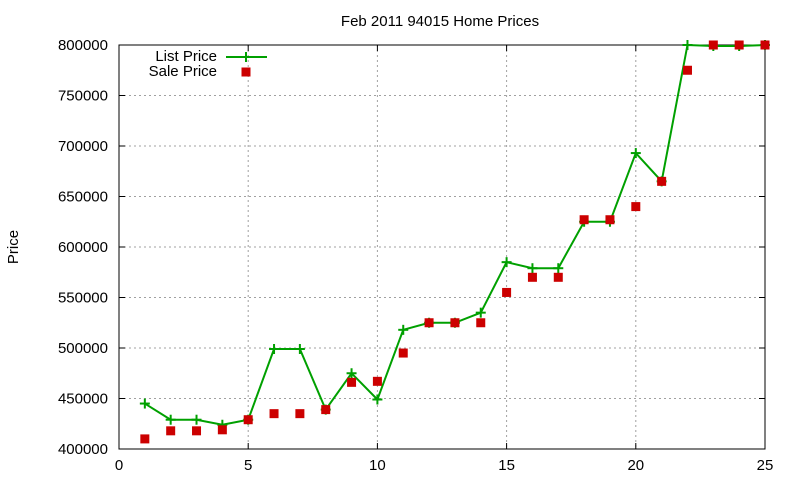 Image resolution: width=800 pixels, height=485 pixels. I want to click on x-tick-label: 5, so click(248, 465).